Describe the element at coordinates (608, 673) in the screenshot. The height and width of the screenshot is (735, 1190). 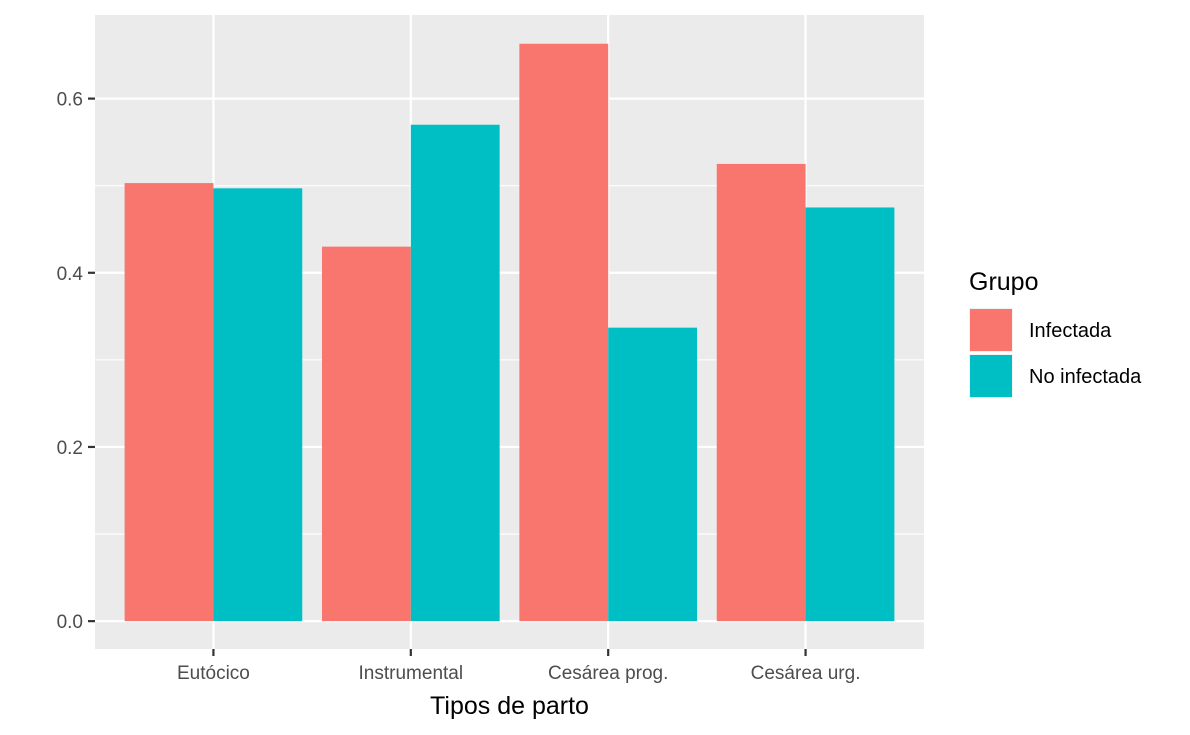
I see `x-tick-label: Cesárea prog.` at that location.